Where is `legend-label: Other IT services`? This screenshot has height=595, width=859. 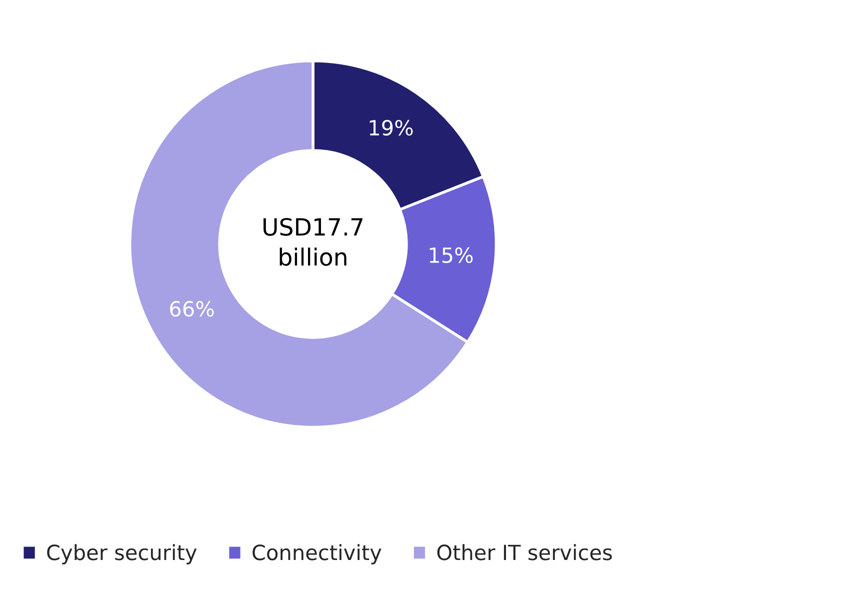 legend-label: Other IT services is located at coordinates (524, 552).